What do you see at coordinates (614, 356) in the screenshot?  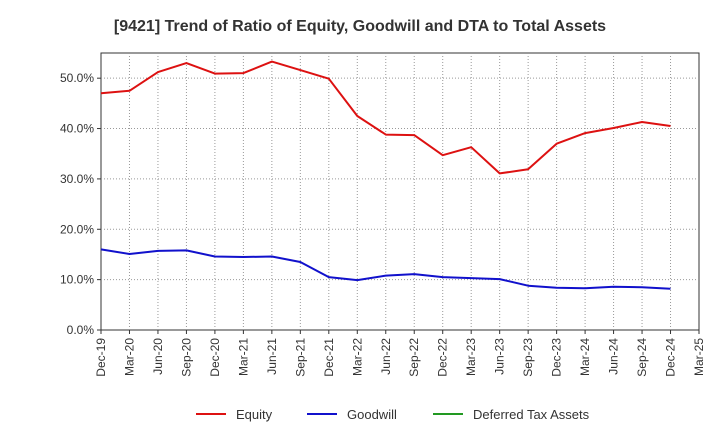 I see `x-tick-label: Jun-24` at bounding box center [614, 356].